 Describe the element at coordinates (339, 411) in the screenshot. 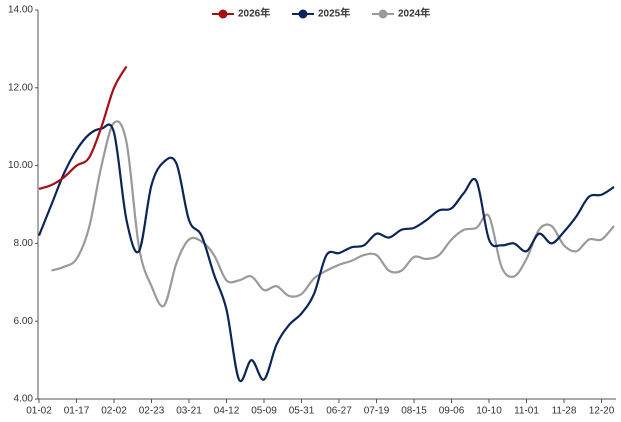

I see `x-tick-label: 06-27` at that location.